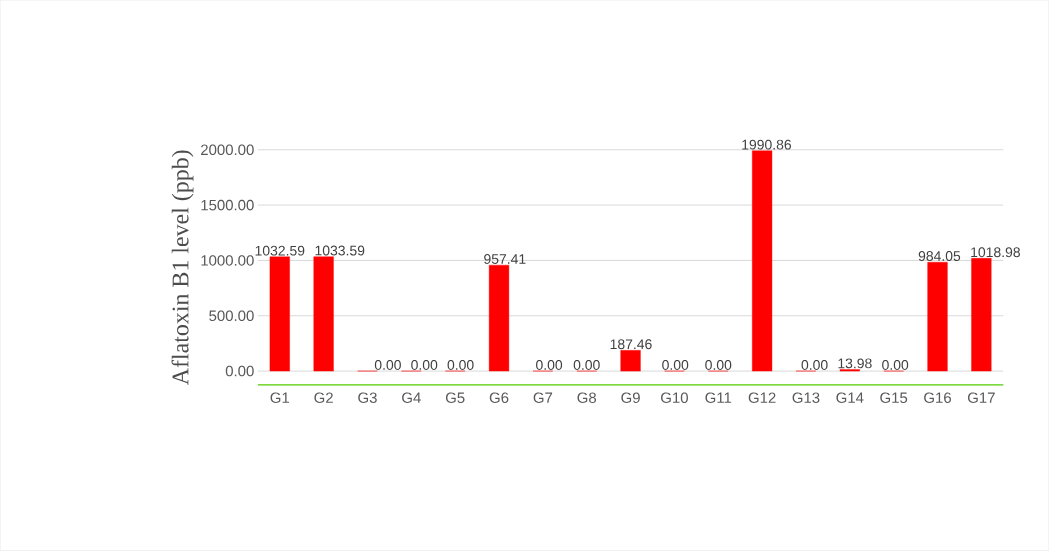  What do you see at coordinates (411, 398) in the screenshot?
I see `x-tick-label: G4` at bounding box center [411, 398].